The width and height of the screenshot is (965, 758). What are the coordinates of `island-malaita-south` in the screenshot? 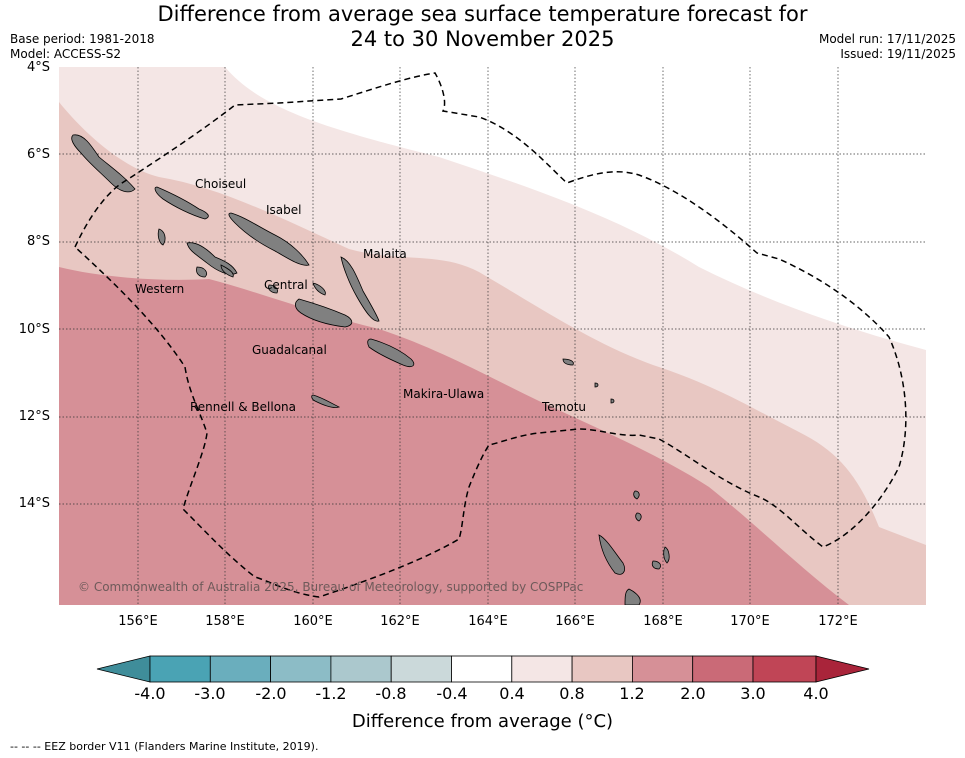 It's located at (319, 289).